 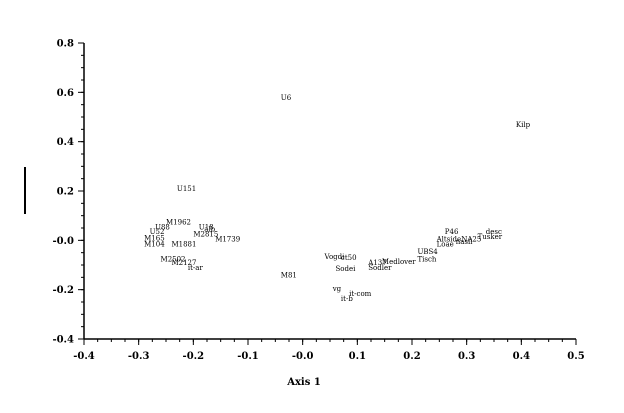 I want to click on y-tick-label: -0.2, so click(x=63, y=290).